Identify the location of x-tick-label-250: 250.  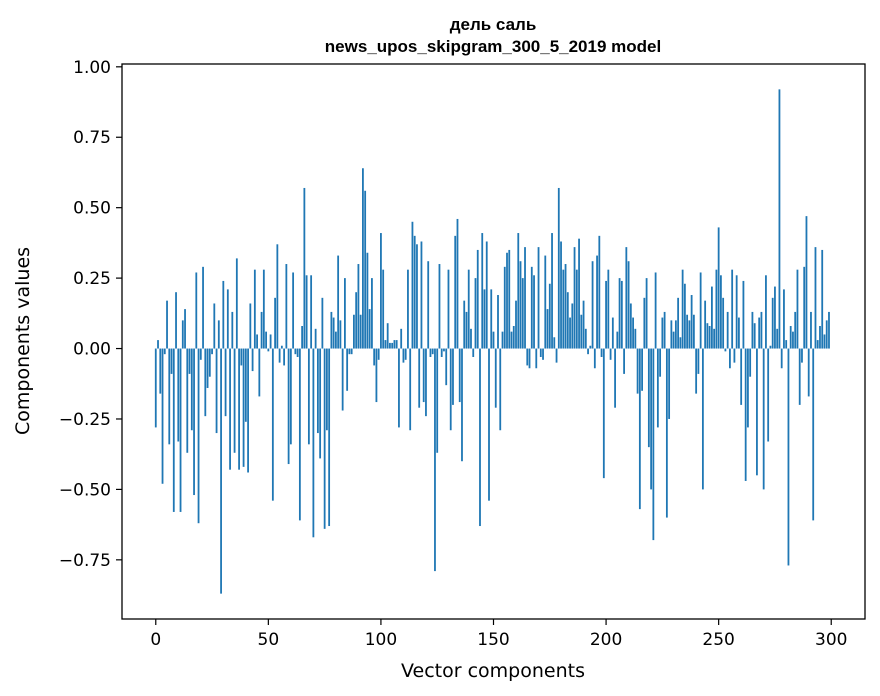
(718, 640).